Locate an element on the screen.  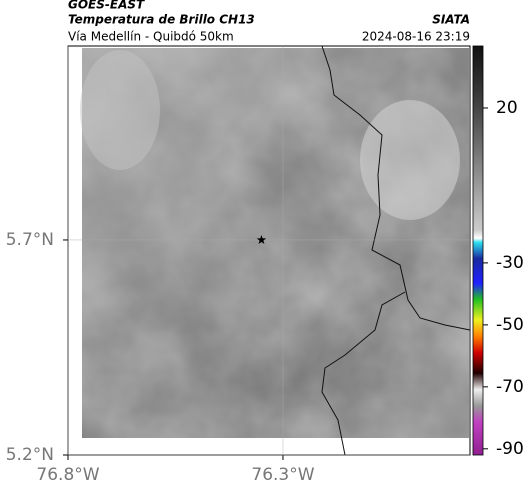
datetime: 2024-08-16 23:19 is located at coordinates (416, 37).